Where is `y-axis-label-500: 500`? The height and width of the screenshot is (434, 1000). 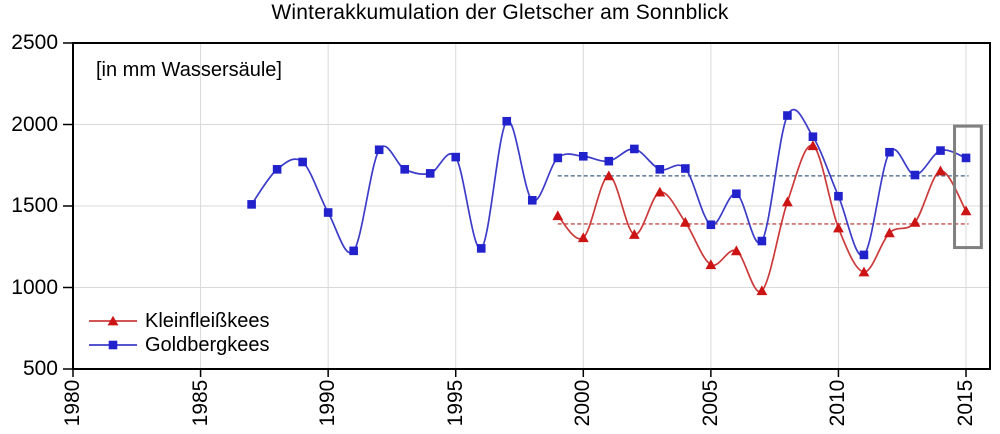
y-axis-label-500: 500 is located at coordinates (40, 368).